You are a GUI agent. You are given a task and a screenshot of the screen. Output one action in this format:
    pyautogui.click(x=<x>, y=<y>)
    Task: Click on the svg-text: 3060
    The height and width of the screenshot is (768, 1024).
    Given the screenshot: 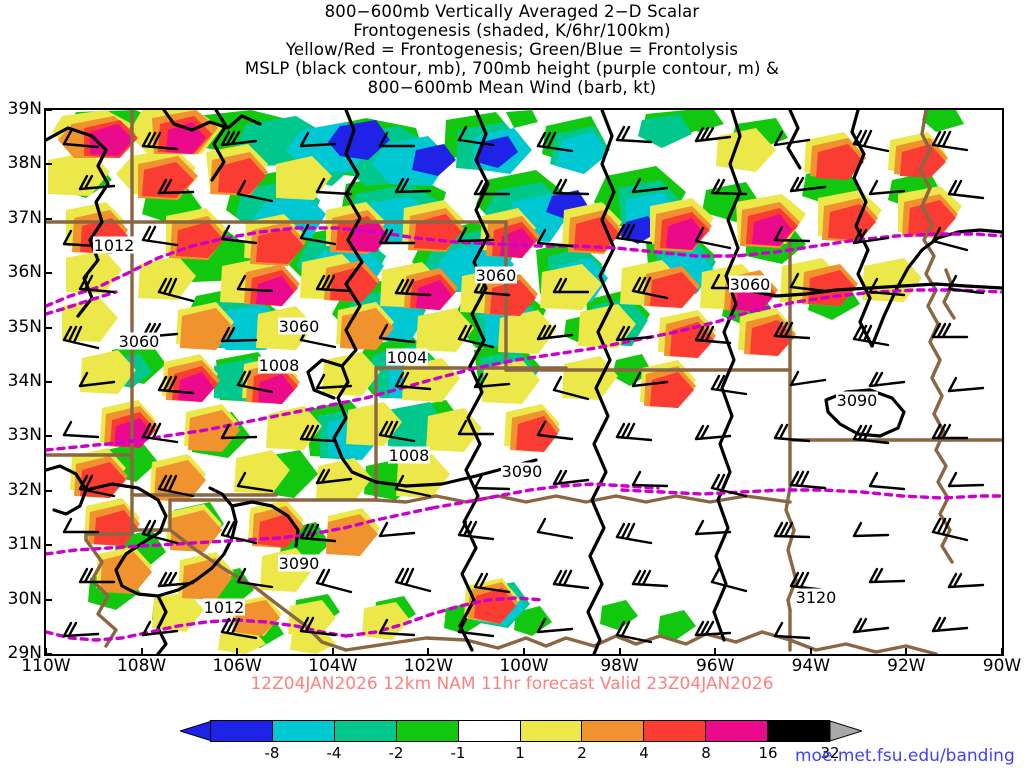 What is the action you would take?
    pyautogui.click(x=750, y=284)
    